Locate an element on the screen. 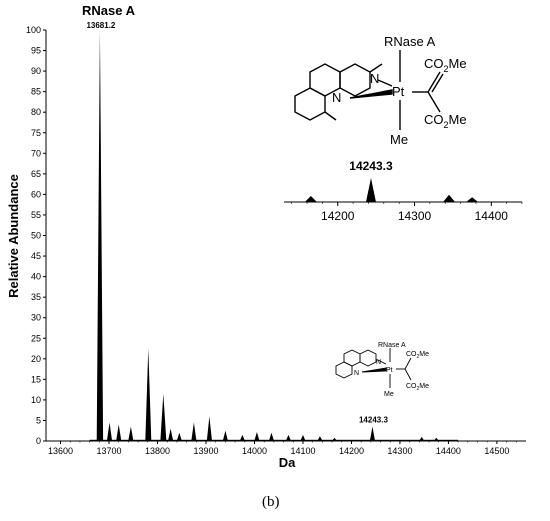  inset-tick-group: 14200 14300 14400 is located at coordinates (407, 212).